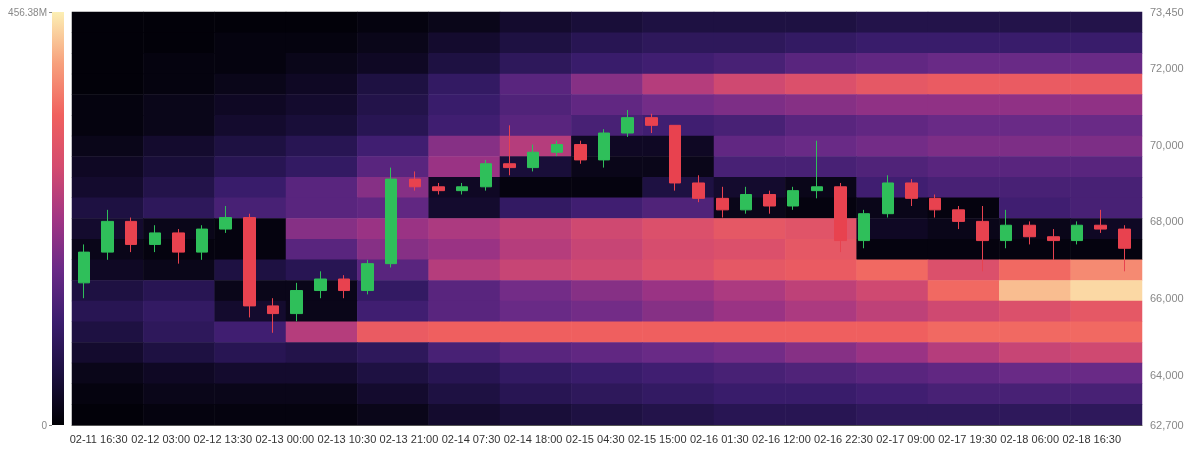 This screenshot has height=460, width=1199. What do you see at coordinates (905, 438) in the screenshot?
I see `x-tick-label: 02-17 09:00` at bounding box center [905, 438].